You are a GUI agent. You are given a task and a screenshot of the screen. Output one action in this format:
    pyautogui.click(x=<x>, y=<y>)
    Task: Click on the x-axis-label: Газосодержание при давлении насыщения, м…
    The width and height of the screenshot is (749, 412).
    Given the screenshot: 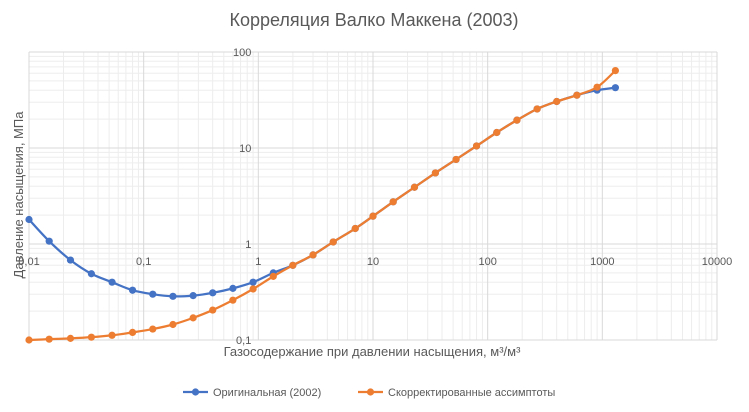 What is the action you would take?
    pyautogui.click(x=373, y=351)
    